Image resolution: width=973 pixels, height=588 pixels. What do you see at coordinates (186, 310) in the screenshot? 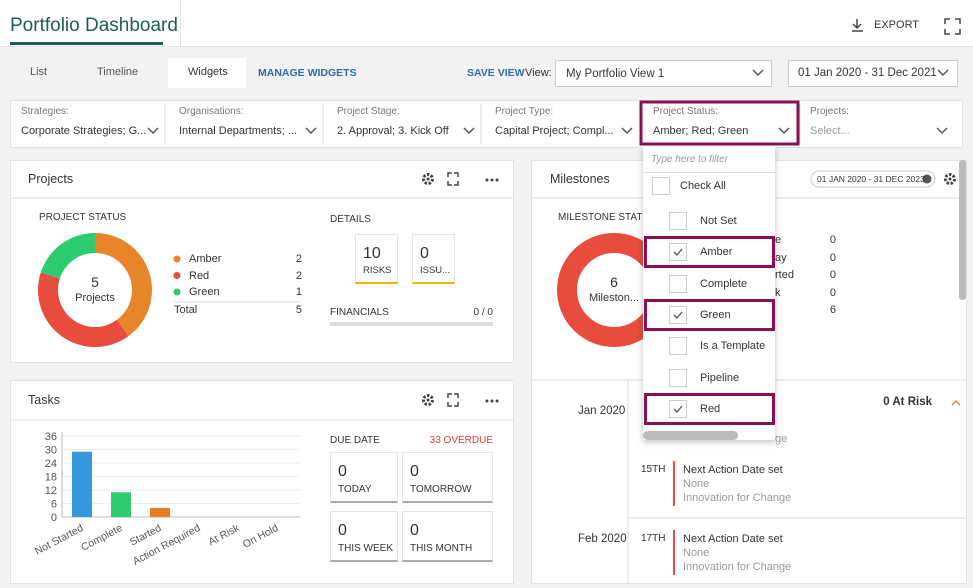
I see `total-label: Total` at bounding box center [186, 310].